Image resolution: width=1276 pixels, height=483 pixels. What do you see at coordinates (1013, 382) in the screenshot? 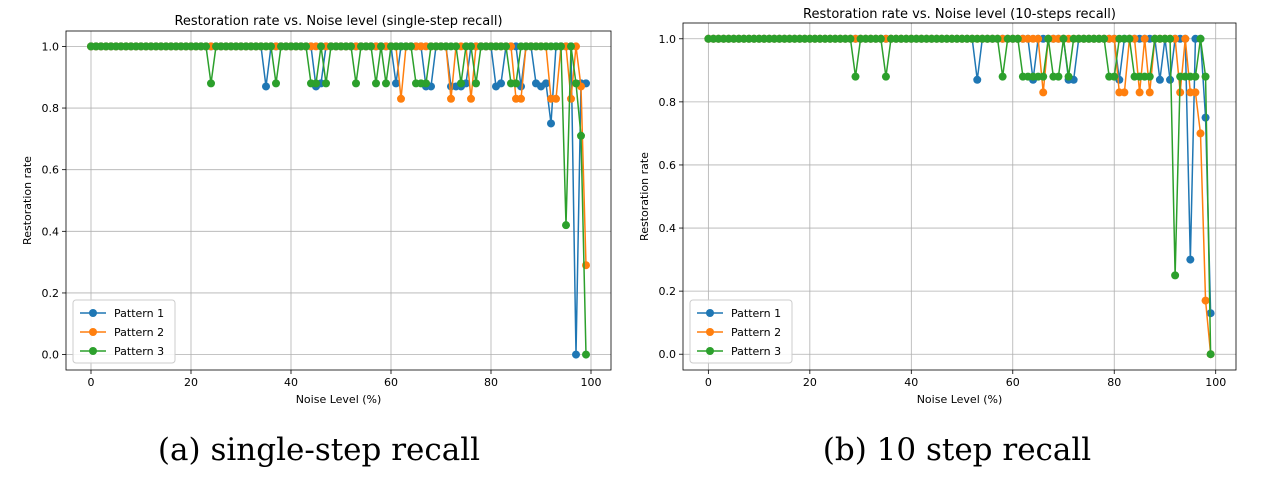
I see `x-tick-label: 60` at bounding box center [1013, 382].